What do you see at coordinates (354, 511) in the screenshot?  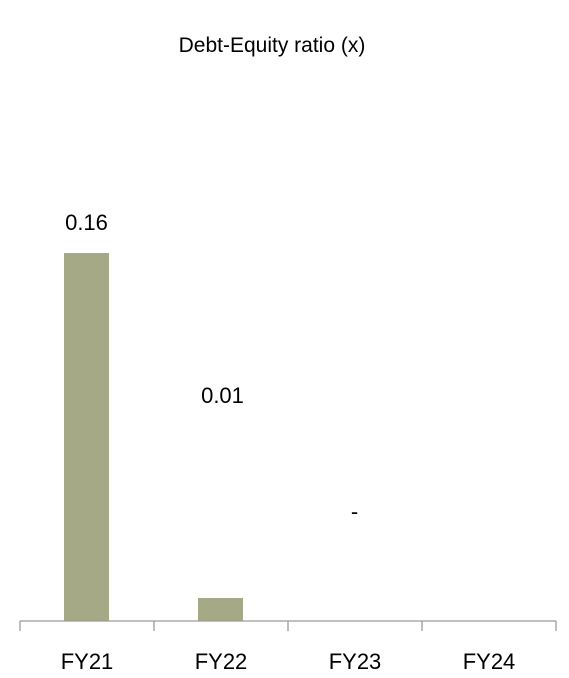 I see `data-label-fy23: -` at bounding box center [354, 511].